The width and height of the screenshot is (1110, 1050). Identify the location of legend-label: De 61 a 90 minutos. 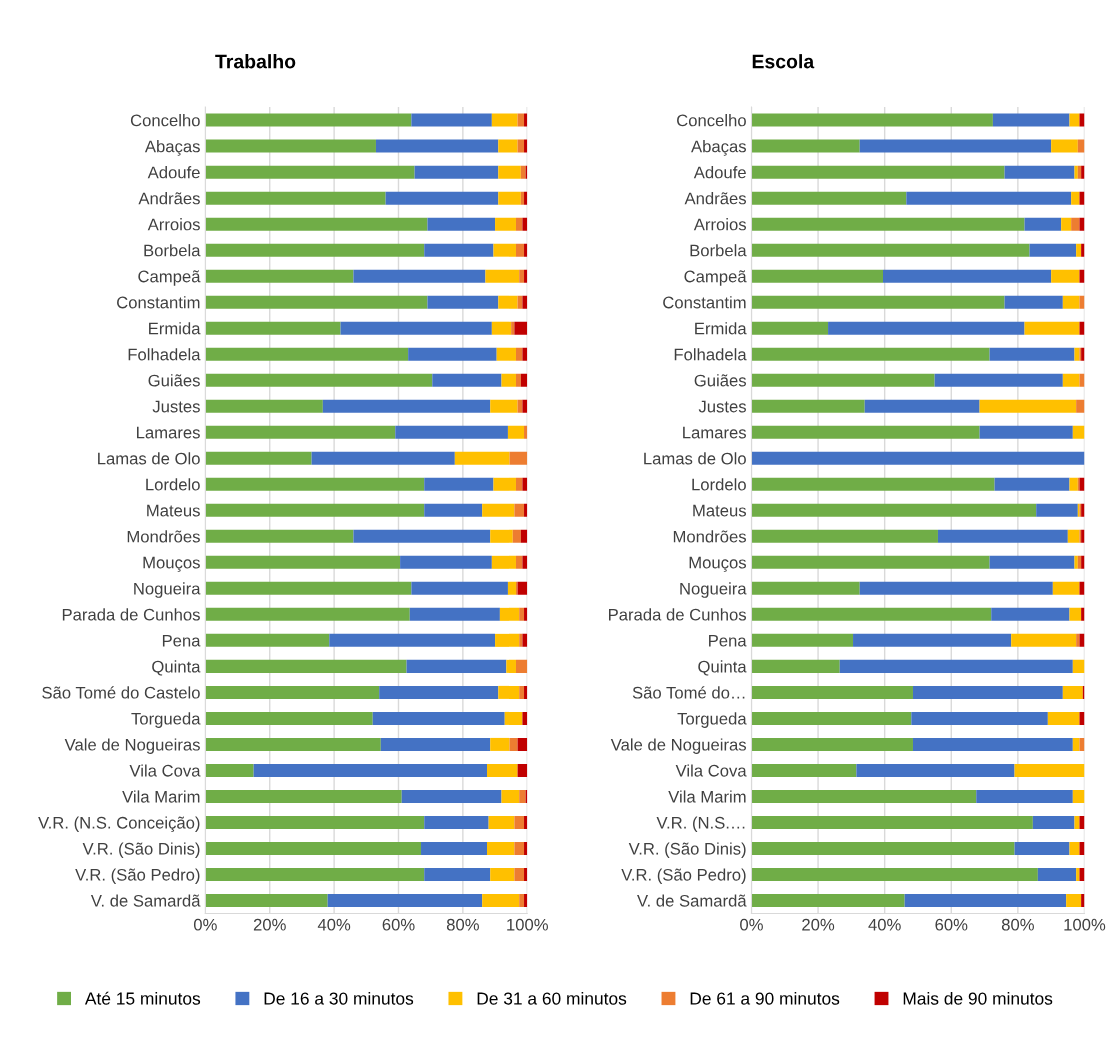
(765, 998).